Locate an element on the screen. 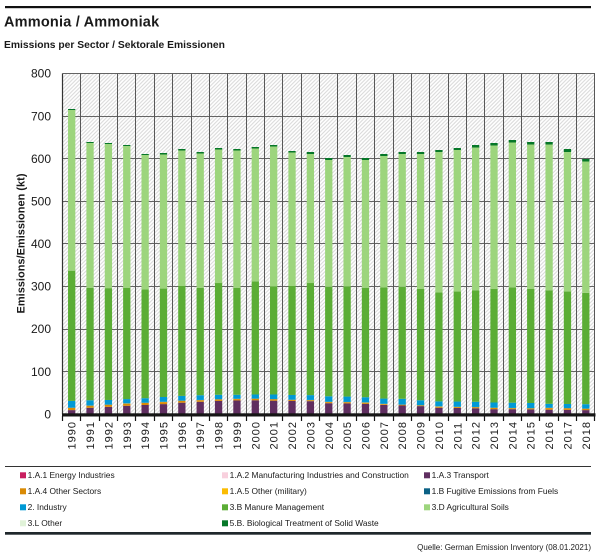 The width and height of the screenshot is (600, 555). svg-text: 2017 is located at coordinates (568, 435).